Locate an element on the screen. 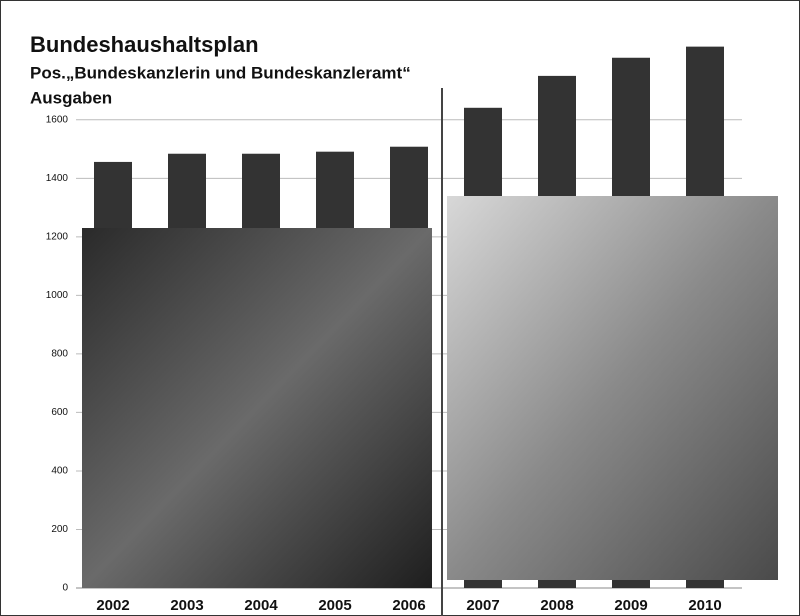 The image size is (800, 616). y-axis-label: Ausgaben is located at coordinates (71, 97).